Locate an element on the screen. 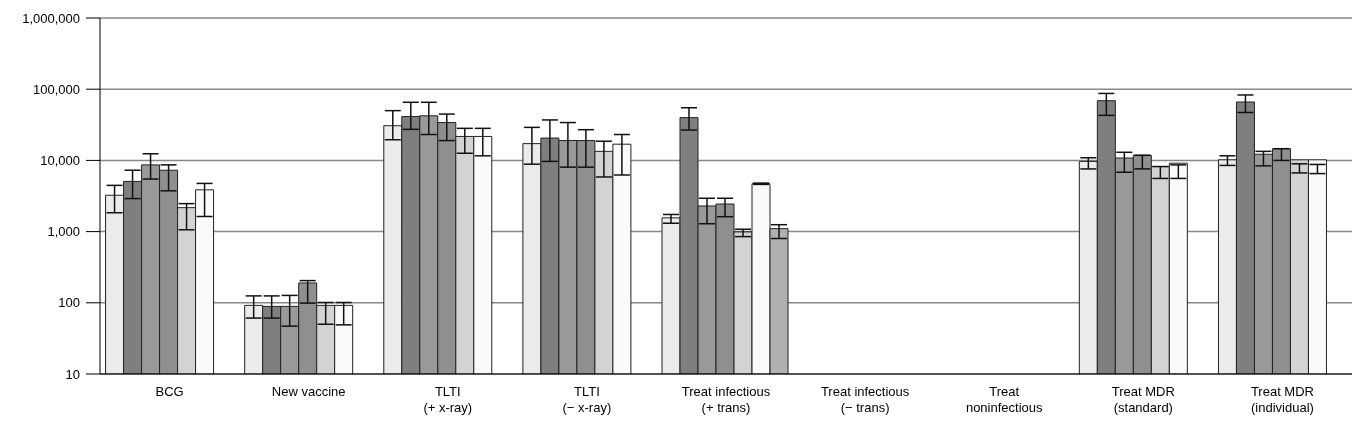  x-tick-label: TLTI (− x-ray) is located at coordinates (587, 399).